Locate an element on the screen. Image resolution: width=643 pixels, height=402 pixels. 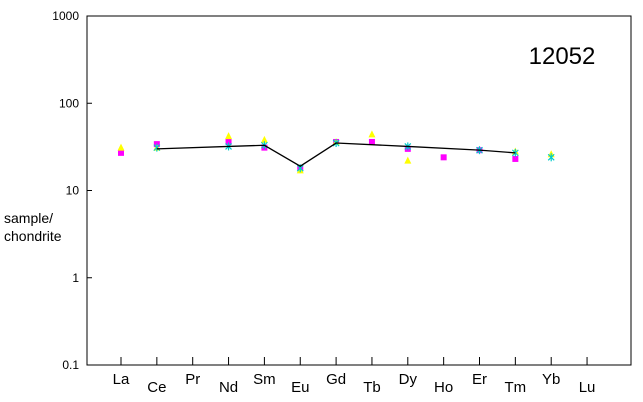
y-tick-label: 100 is located at coordinates (69, 103).